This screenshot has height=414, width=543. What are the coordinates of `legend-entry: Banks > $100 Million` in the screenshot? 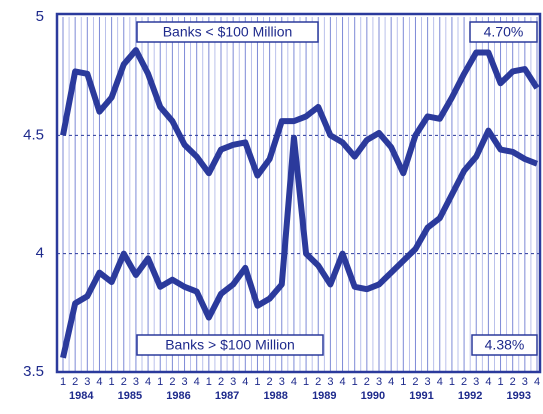 It's located at (230, 345).